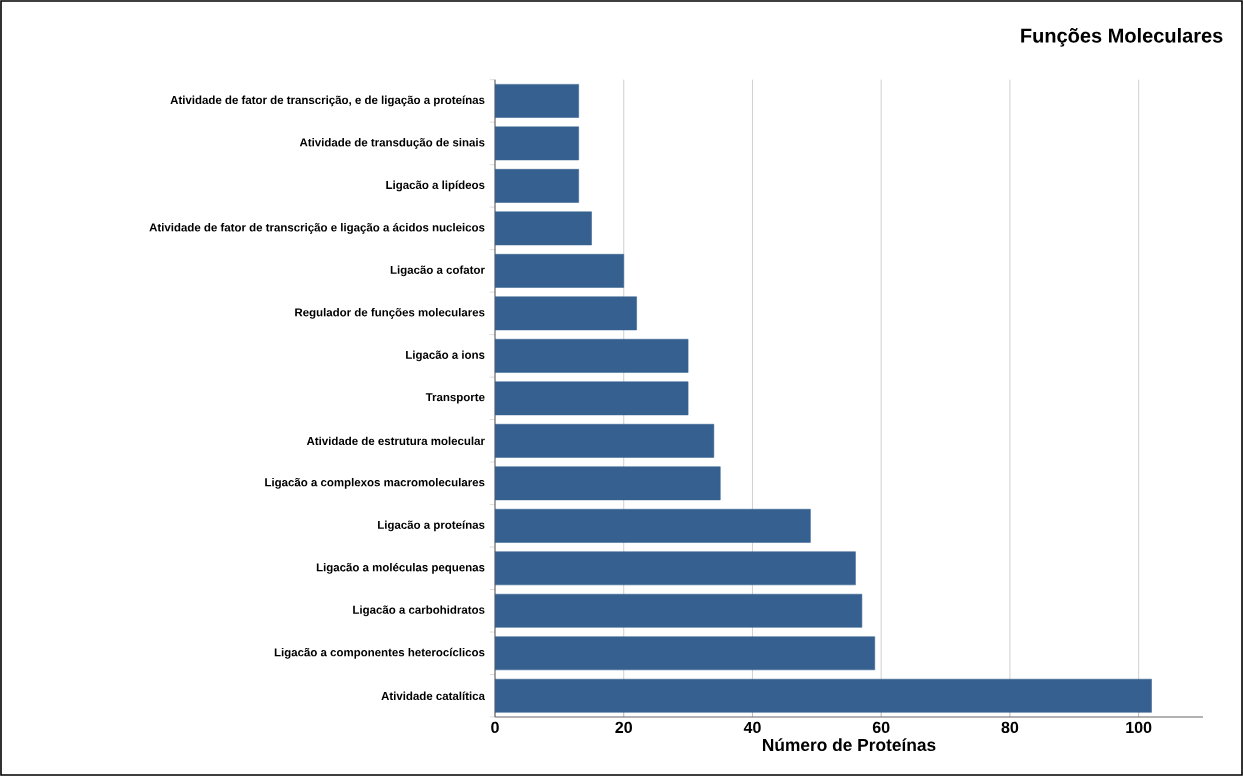 Image resolution: width=1243 pixels, height=776 pixels. Describe the element at coordinates (437, 271) in the screenshot. I see `y-tick-label: Ligacão a cofator` at that location.